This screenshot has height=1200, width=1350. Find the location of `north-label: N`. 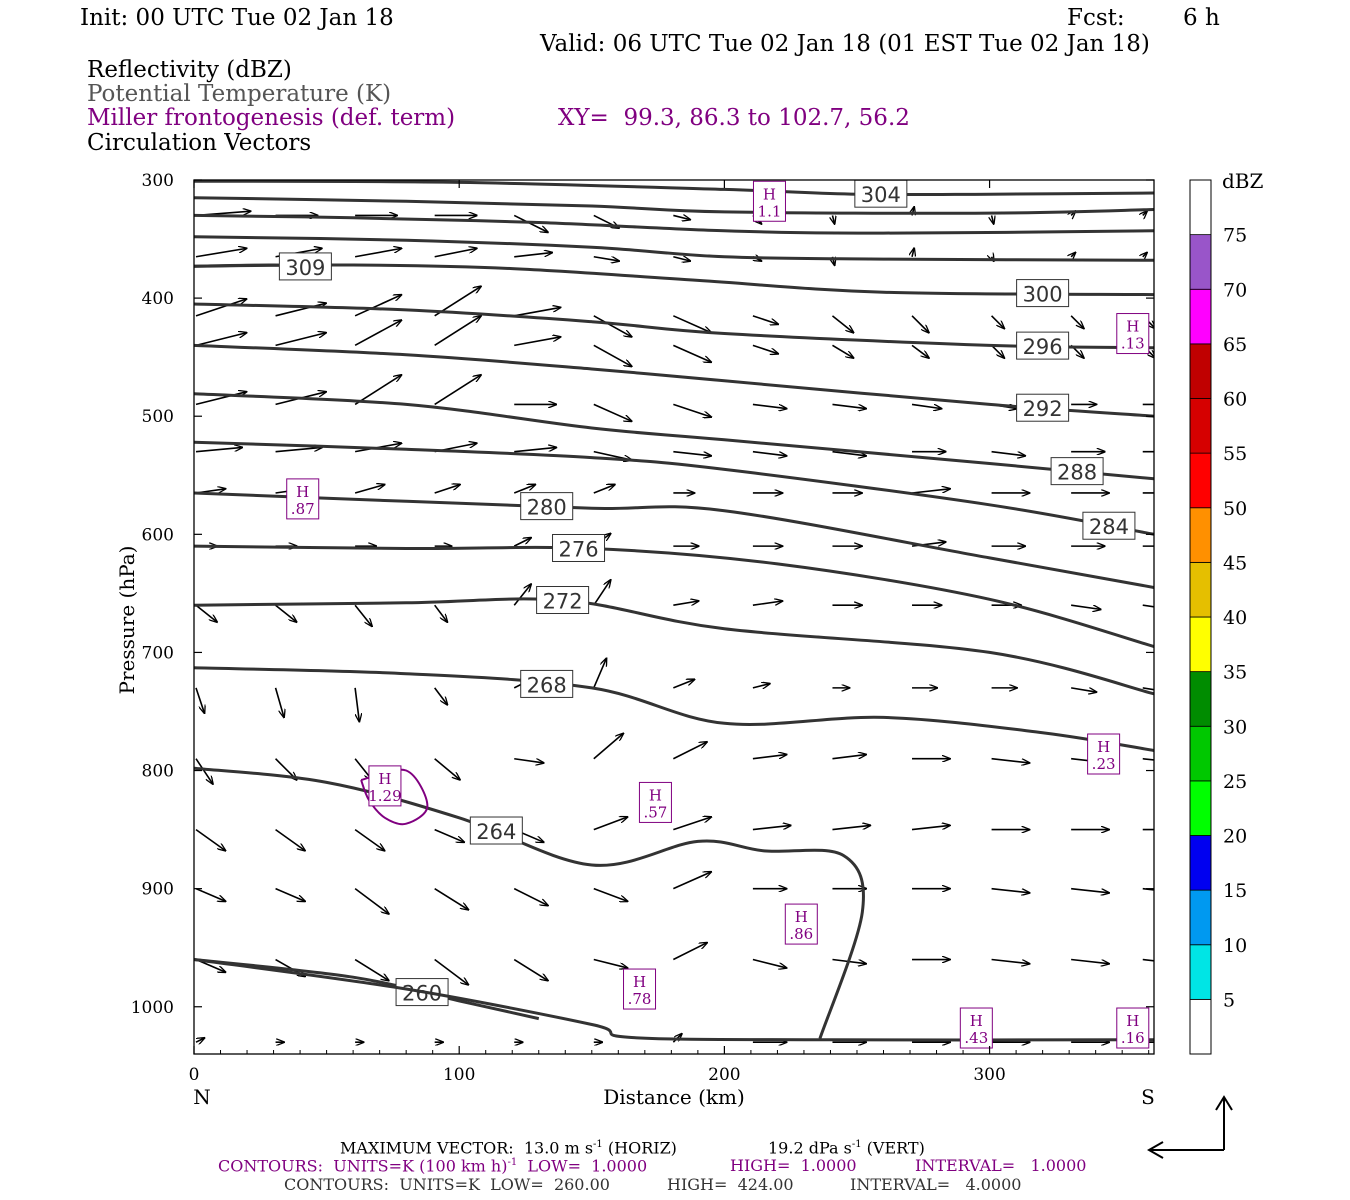

north-label: N is located at coordinates (202, 1097).